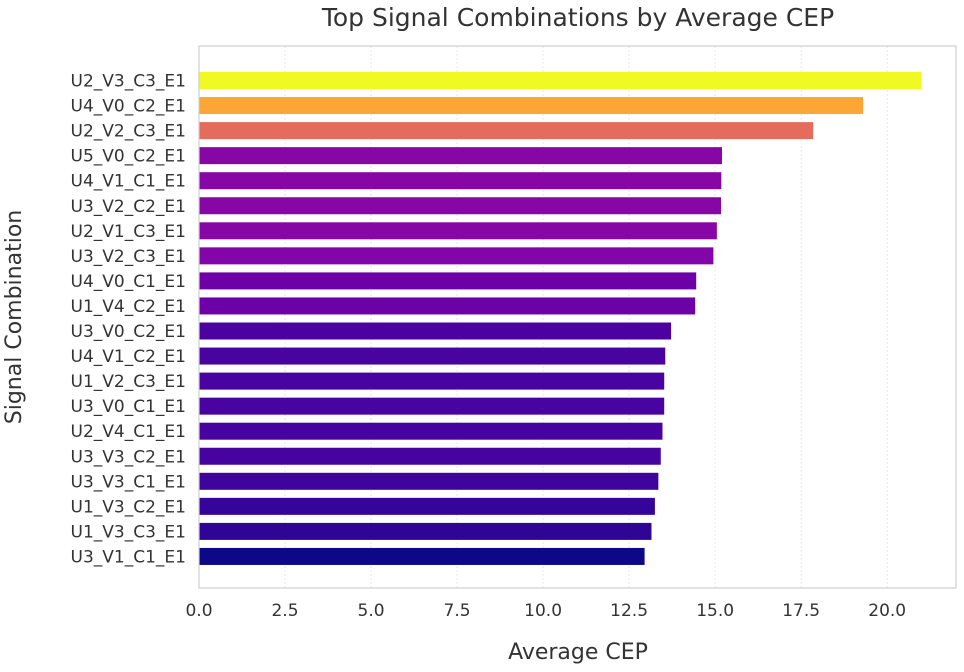 The width and height of the screenshot is (964, 672). I want to click on x-tick-label: 2.5, so click(284, 611).